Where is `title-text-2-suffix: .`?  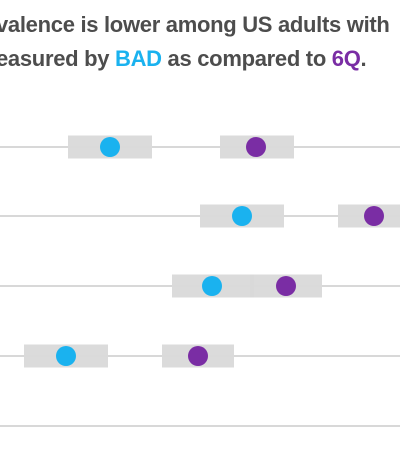
title-text-2-suffix: . is located at coordinates (363, 58).